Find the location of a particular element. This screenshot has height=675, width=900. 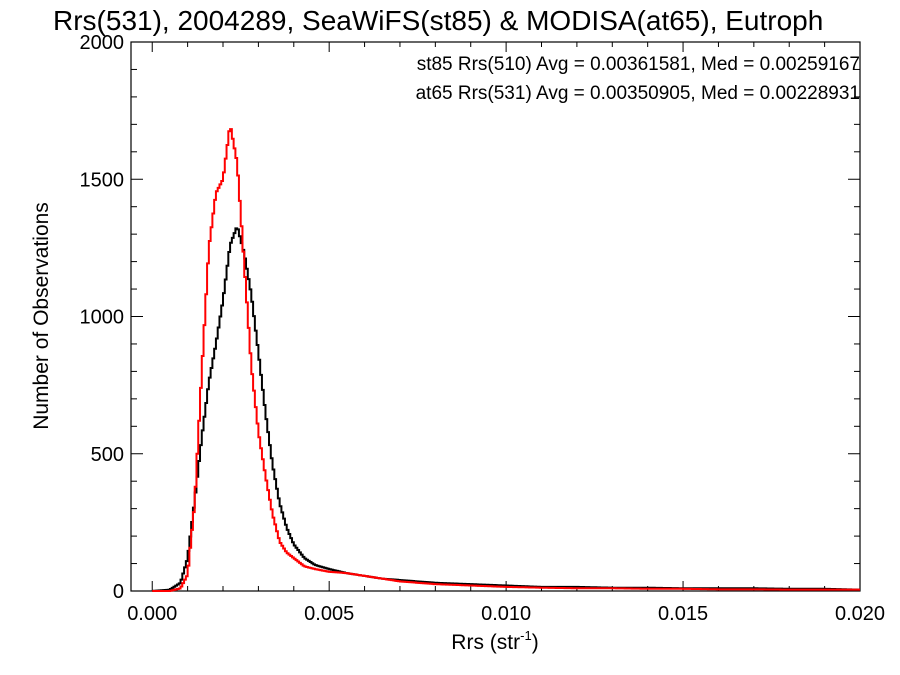

y-tick-label: 2000 is located at coordinates (102, 43).